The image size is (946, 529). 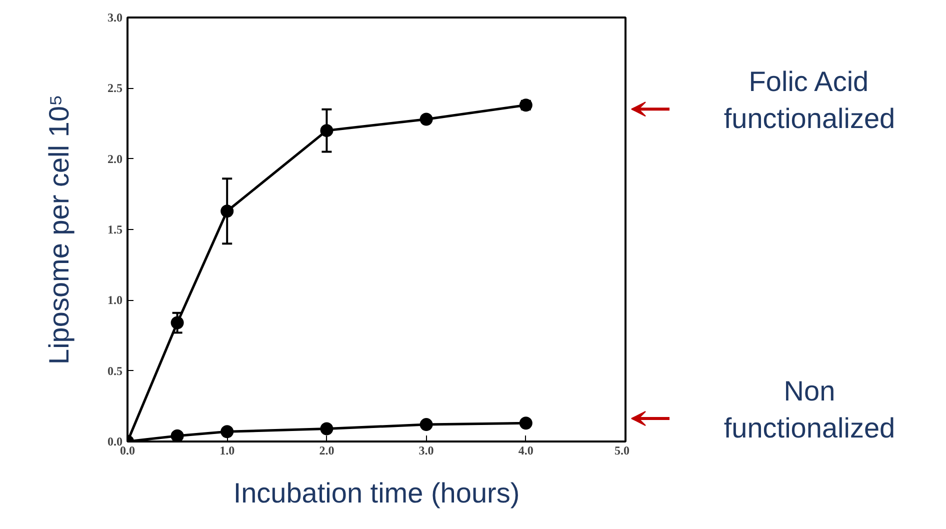 What do you see at coordinates (115, 300) in the screenshot?
I see `y-tick-label: 1.0` at bounding box center [115, 300].